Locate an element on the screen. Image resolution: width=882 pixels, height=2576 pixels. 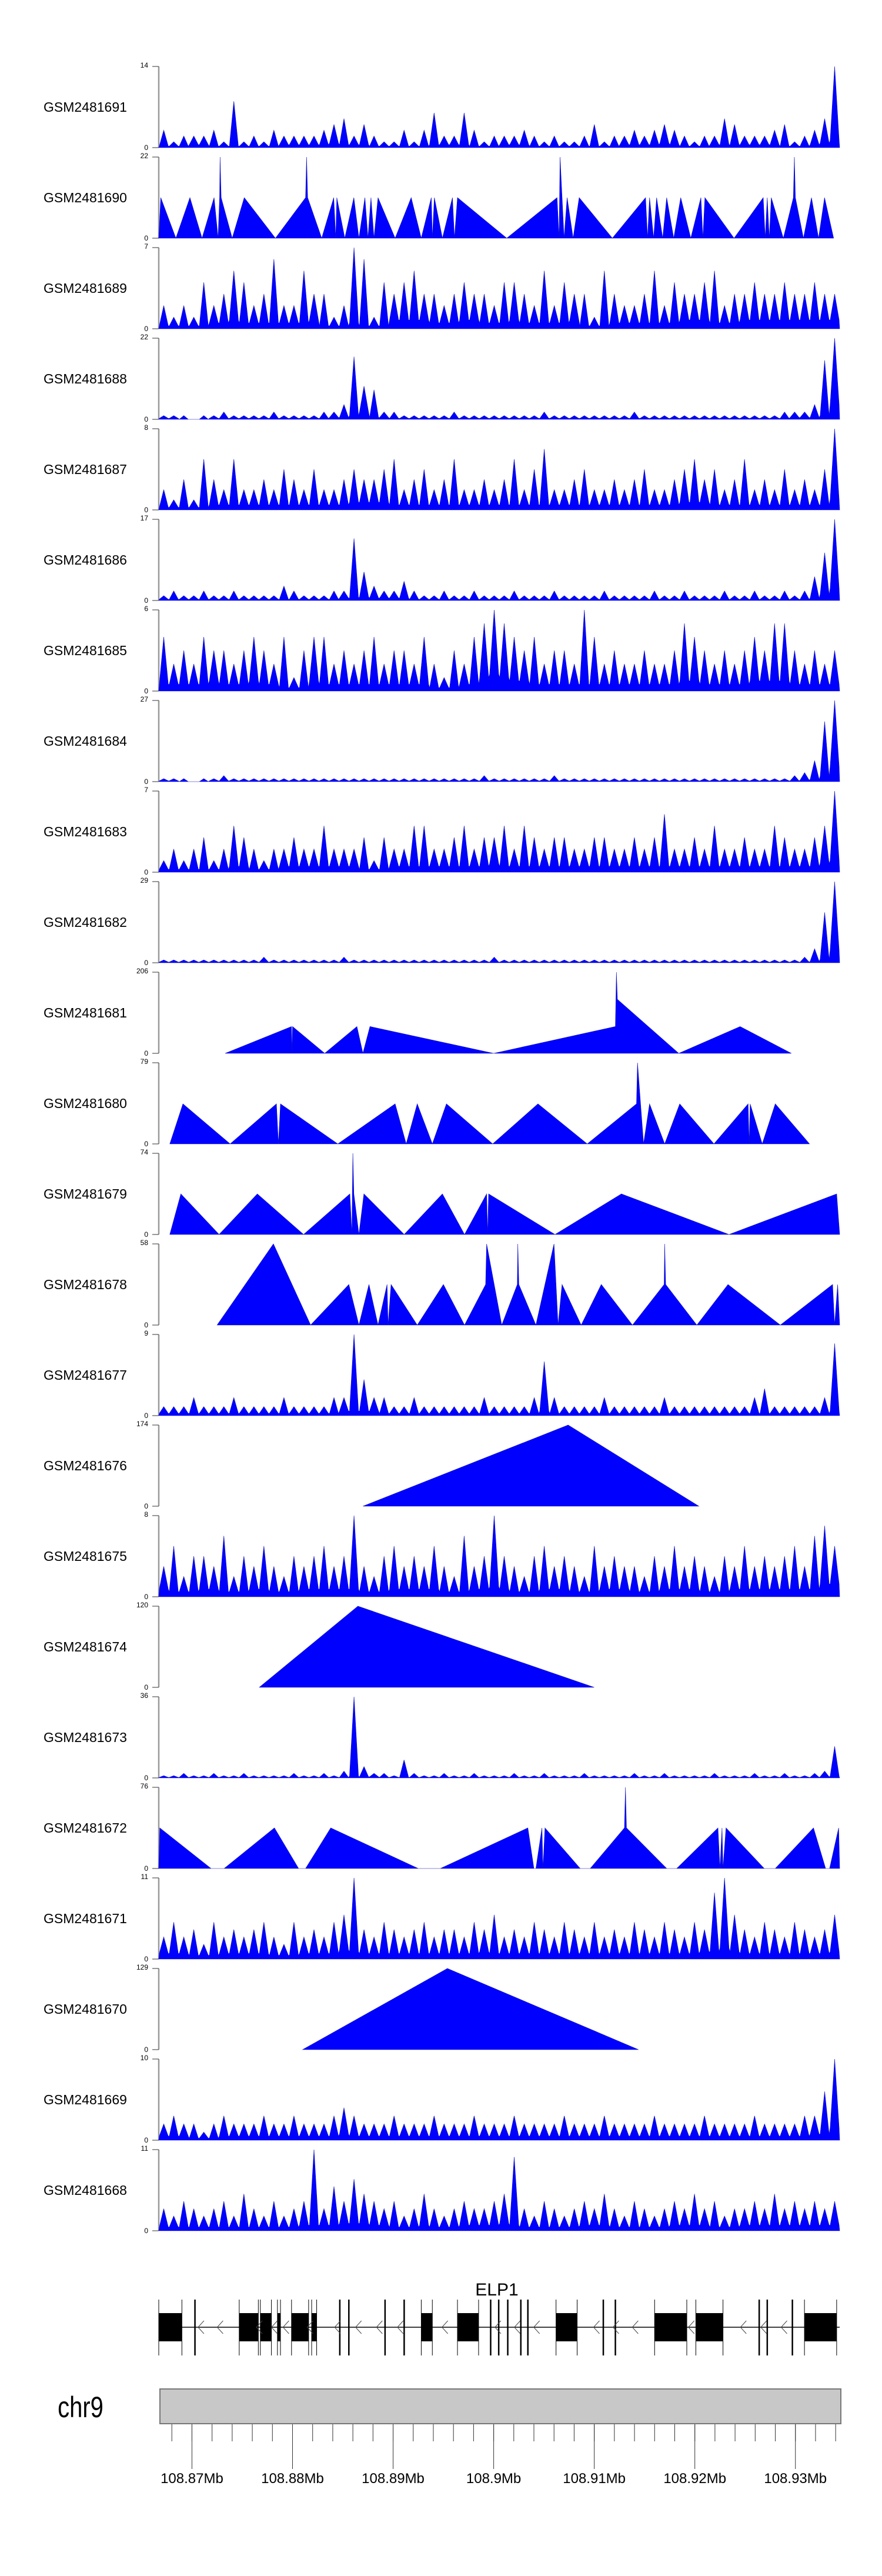
track-label: GSM2481680 is located at coordinates (85, 1103).